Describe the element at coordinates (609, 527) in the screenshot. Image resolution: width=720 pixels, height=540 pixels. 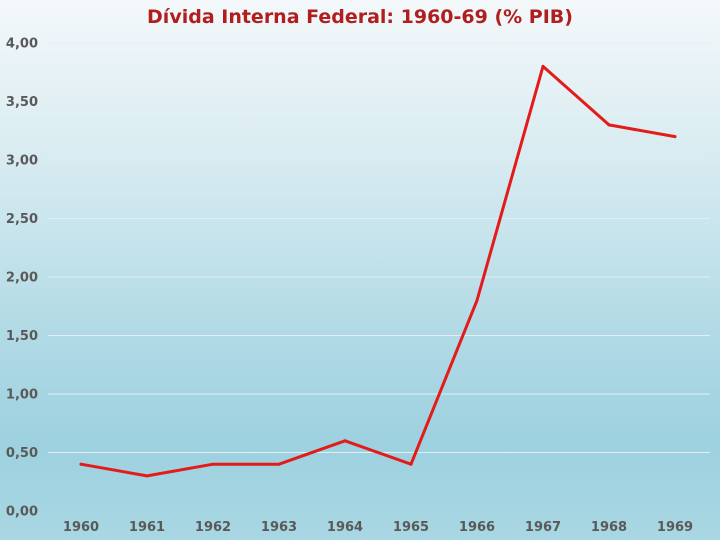
I see `x-tick-label: 1968` at that location.